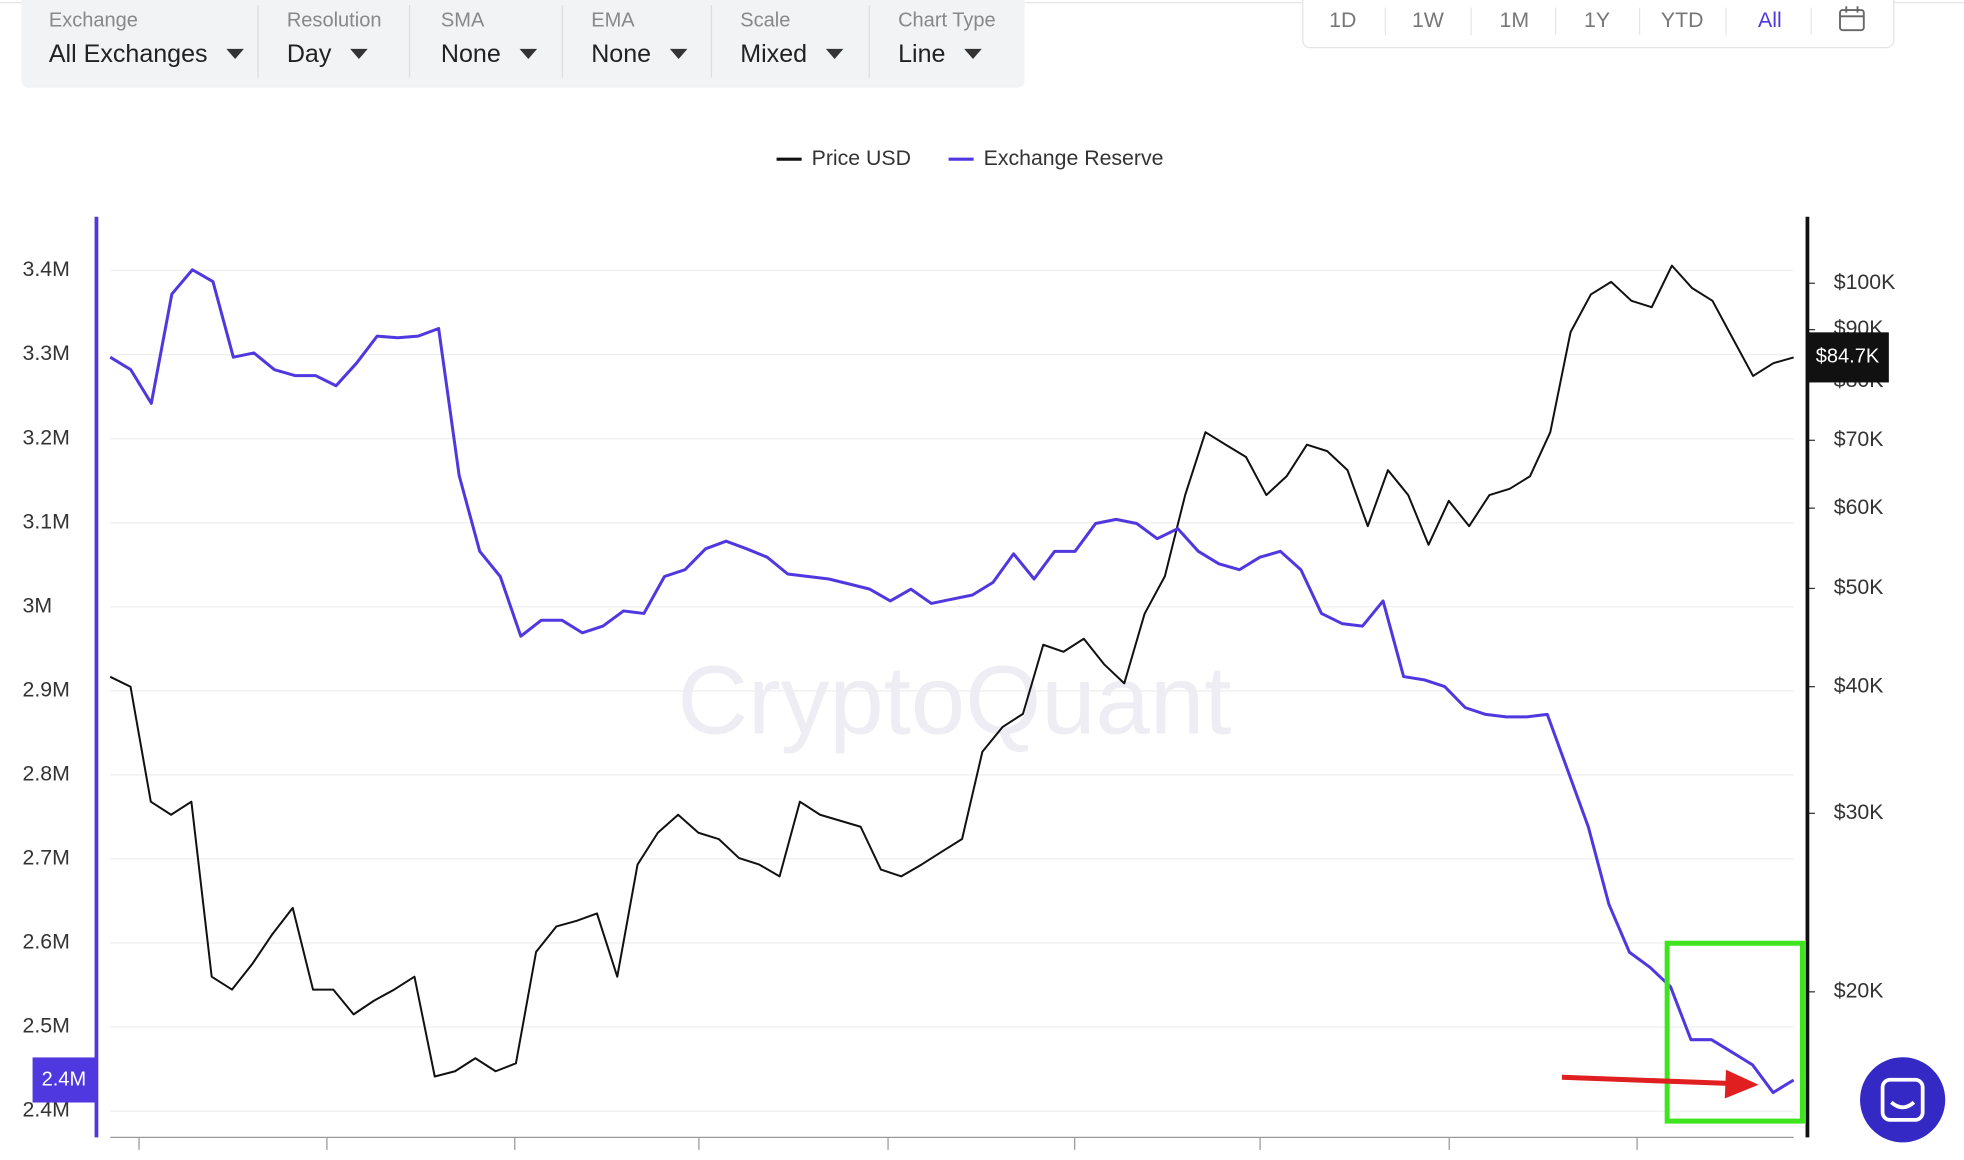  Describe the element at coordinates (773, 54) in the screenshot. I see `filter-value: Mixed` at that location.